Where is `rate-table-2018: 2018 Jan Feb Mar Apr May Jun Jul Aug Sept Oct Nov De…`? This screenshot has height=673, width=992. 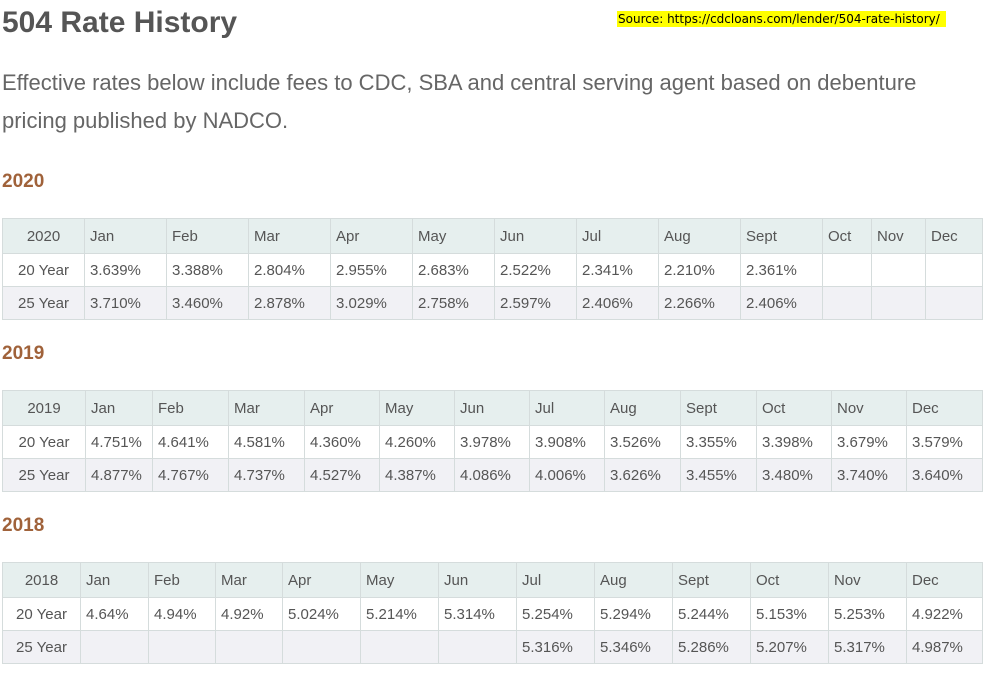 rate-table-2018: 2018 Jan Feb Mar Apr May Jun Jul Aug Sept Oct Nov De… is located at coordinates (492, 613).